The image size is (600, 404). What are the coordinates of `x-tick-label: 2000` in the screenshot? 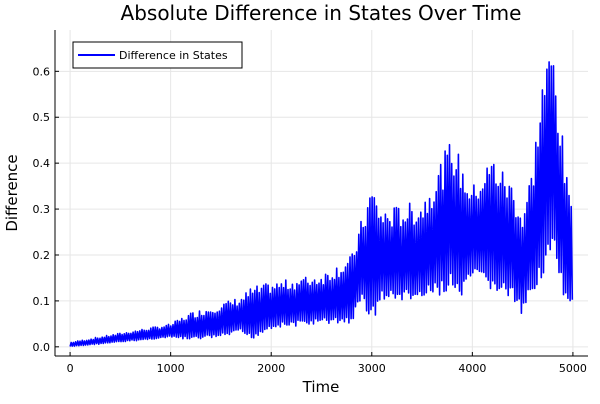 It's located at (271, 368).